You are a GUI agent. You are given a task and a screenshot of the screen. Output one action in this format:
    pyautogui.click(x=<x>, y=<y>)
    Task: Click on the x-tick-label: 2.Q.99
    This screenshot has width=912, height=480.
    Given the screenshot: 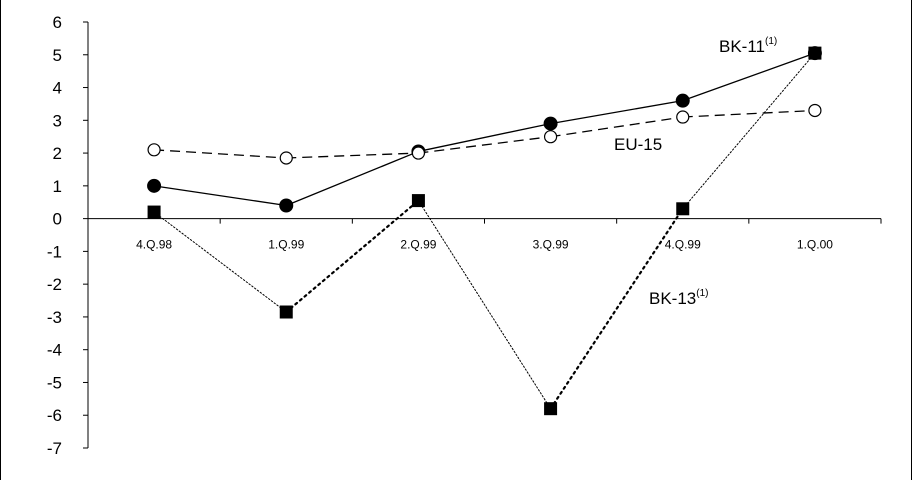 What is the action you would take?
    pyautogui.click(x=418, y=245)
    